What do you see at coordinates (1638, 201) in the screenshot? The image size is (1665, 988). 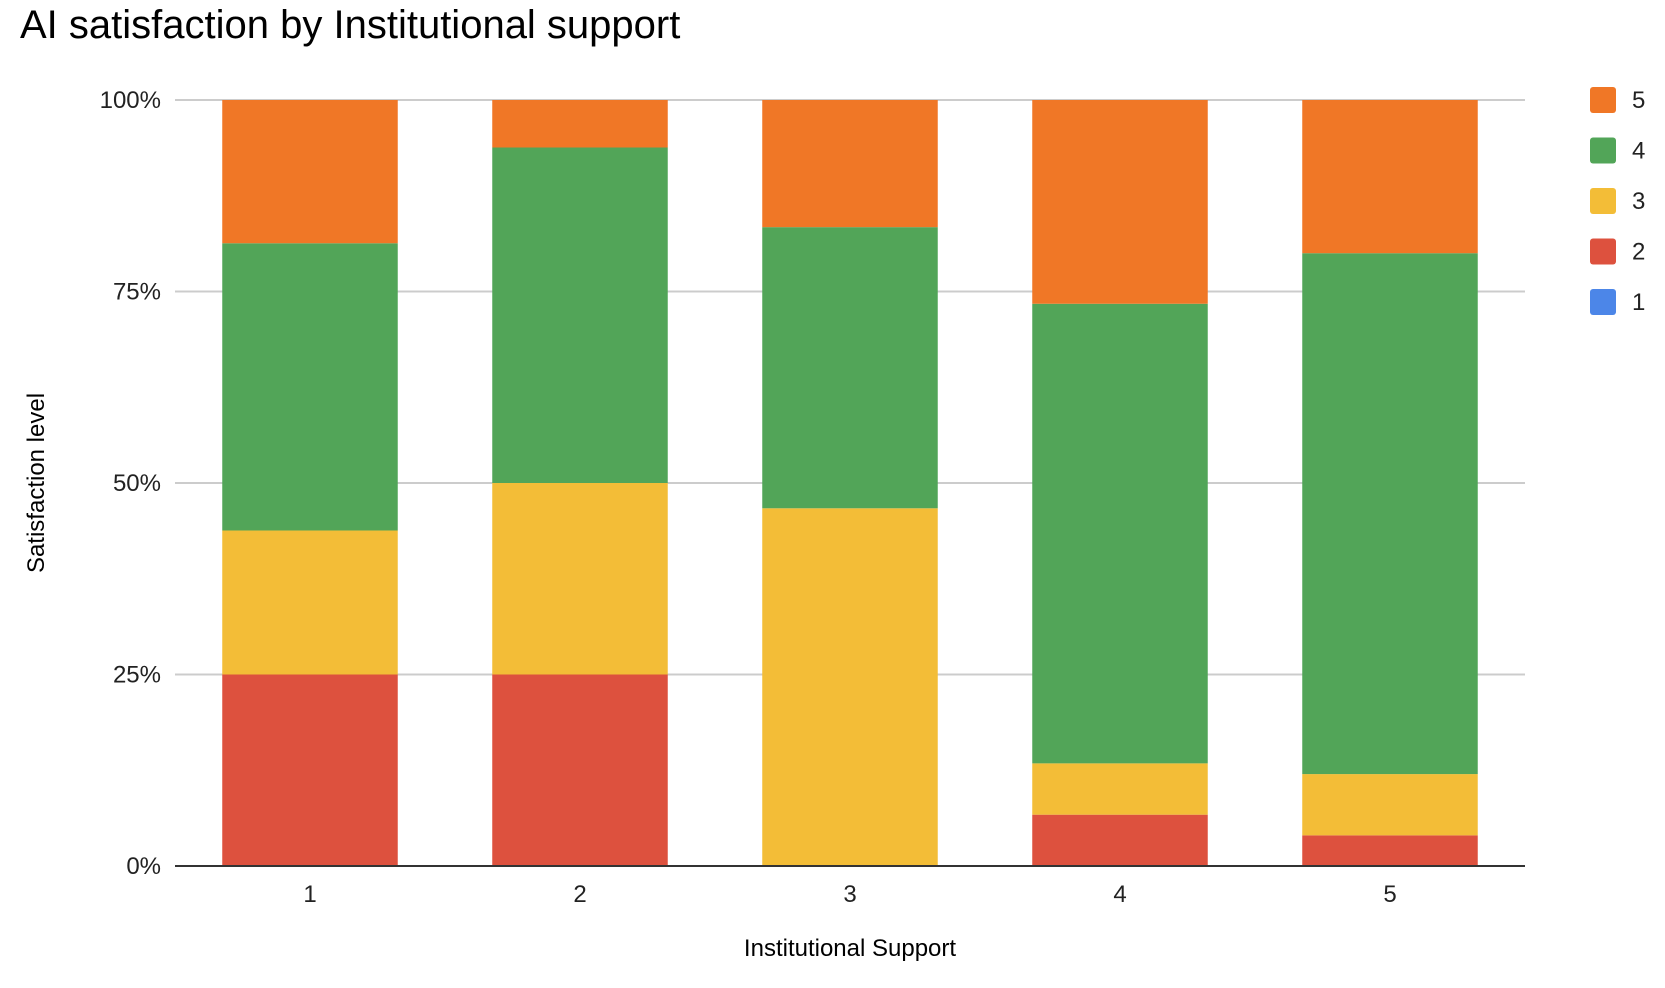 I see `legend-label-3: 3` at bounding box center [1638, 201].